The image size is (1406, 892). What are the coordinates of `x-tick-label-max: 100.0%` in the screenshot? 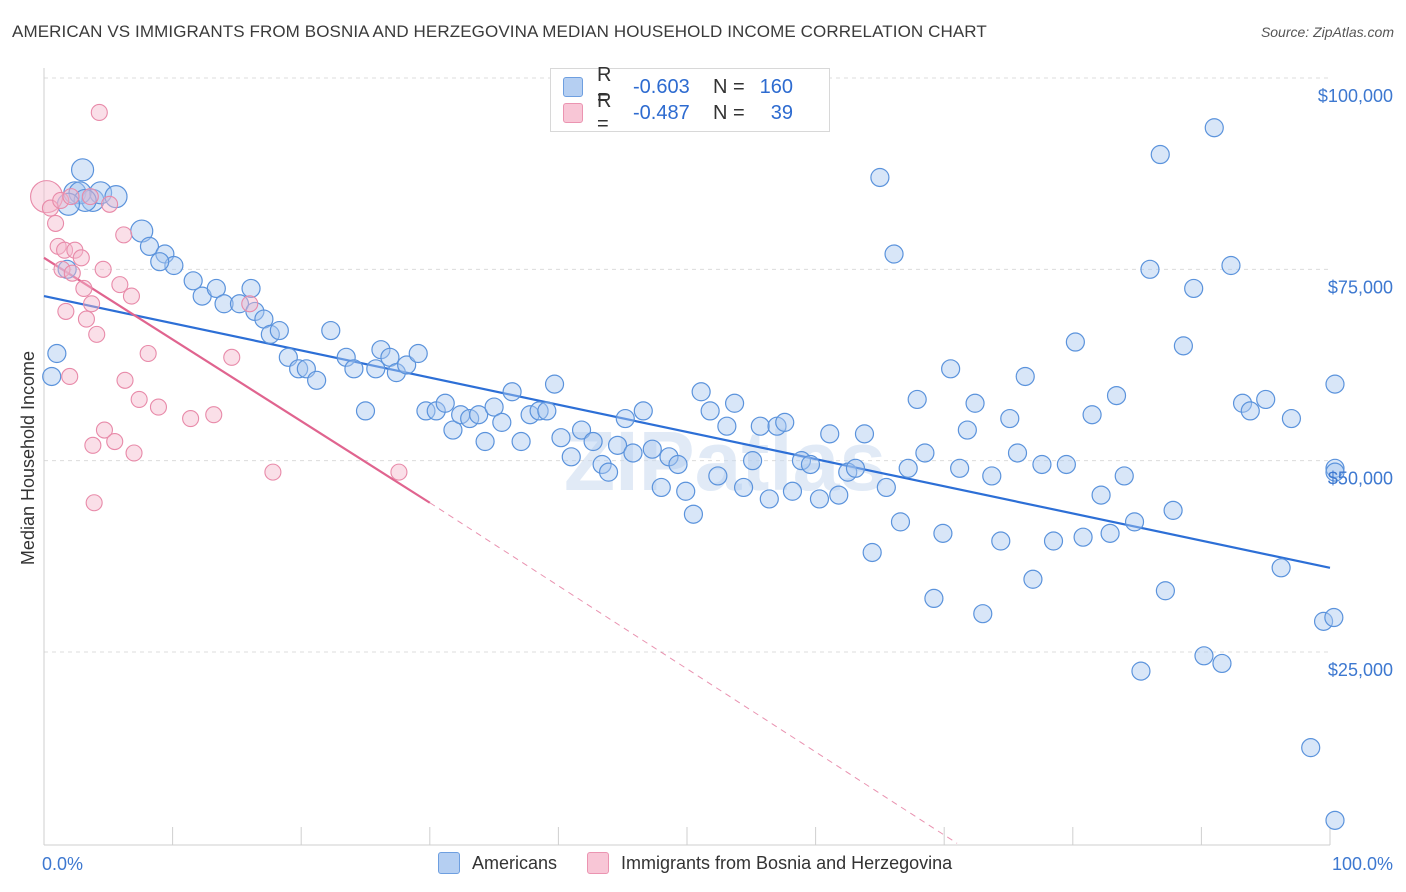 It's located at (1362, 864).